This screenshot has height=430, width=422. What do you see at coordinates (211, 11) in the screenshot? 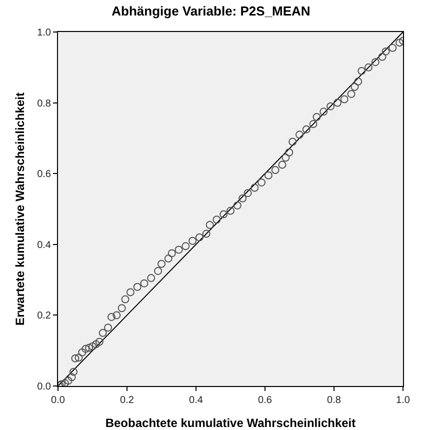
I see `chart-title: Abhängige Variable: P2S_MEAN` at bounding box center [211, 11].